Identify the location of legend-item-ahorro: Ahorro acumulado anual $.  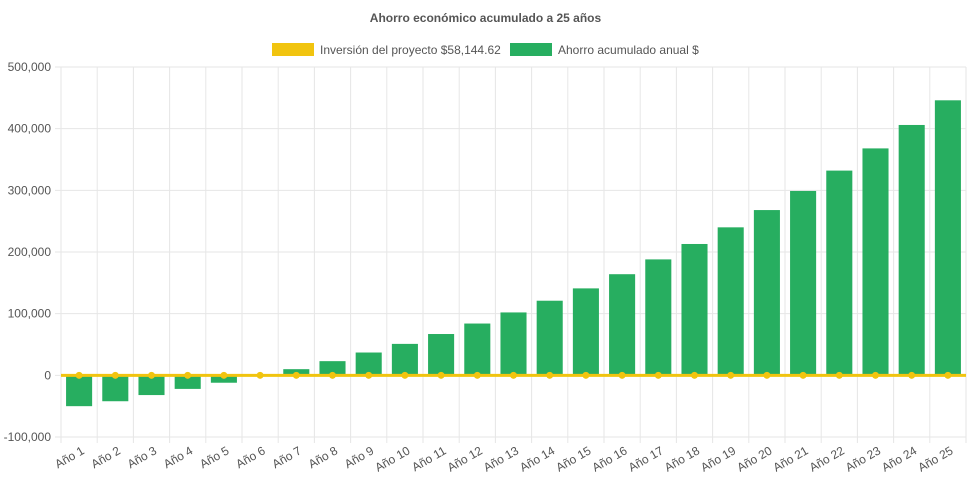
(604, 50).